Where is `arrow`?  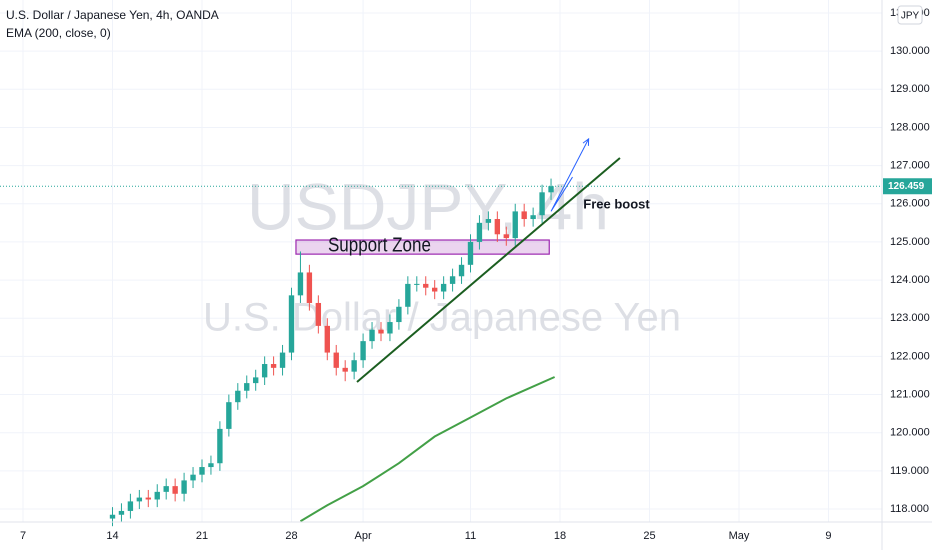
arrow is located at coordinates (570, 175).